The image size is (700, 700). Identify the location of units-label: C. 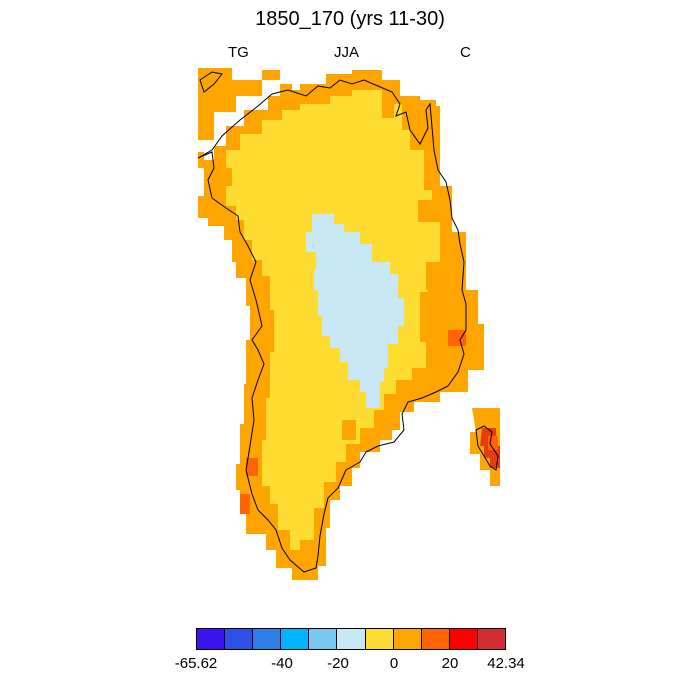
(465, 52).